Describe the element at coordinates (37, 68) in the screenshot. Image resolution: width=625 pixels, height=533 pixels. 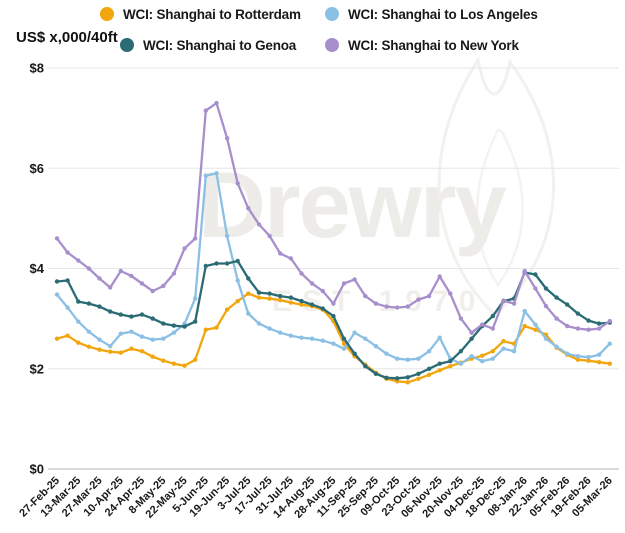
I see `y-tick-label: $8` at that location.